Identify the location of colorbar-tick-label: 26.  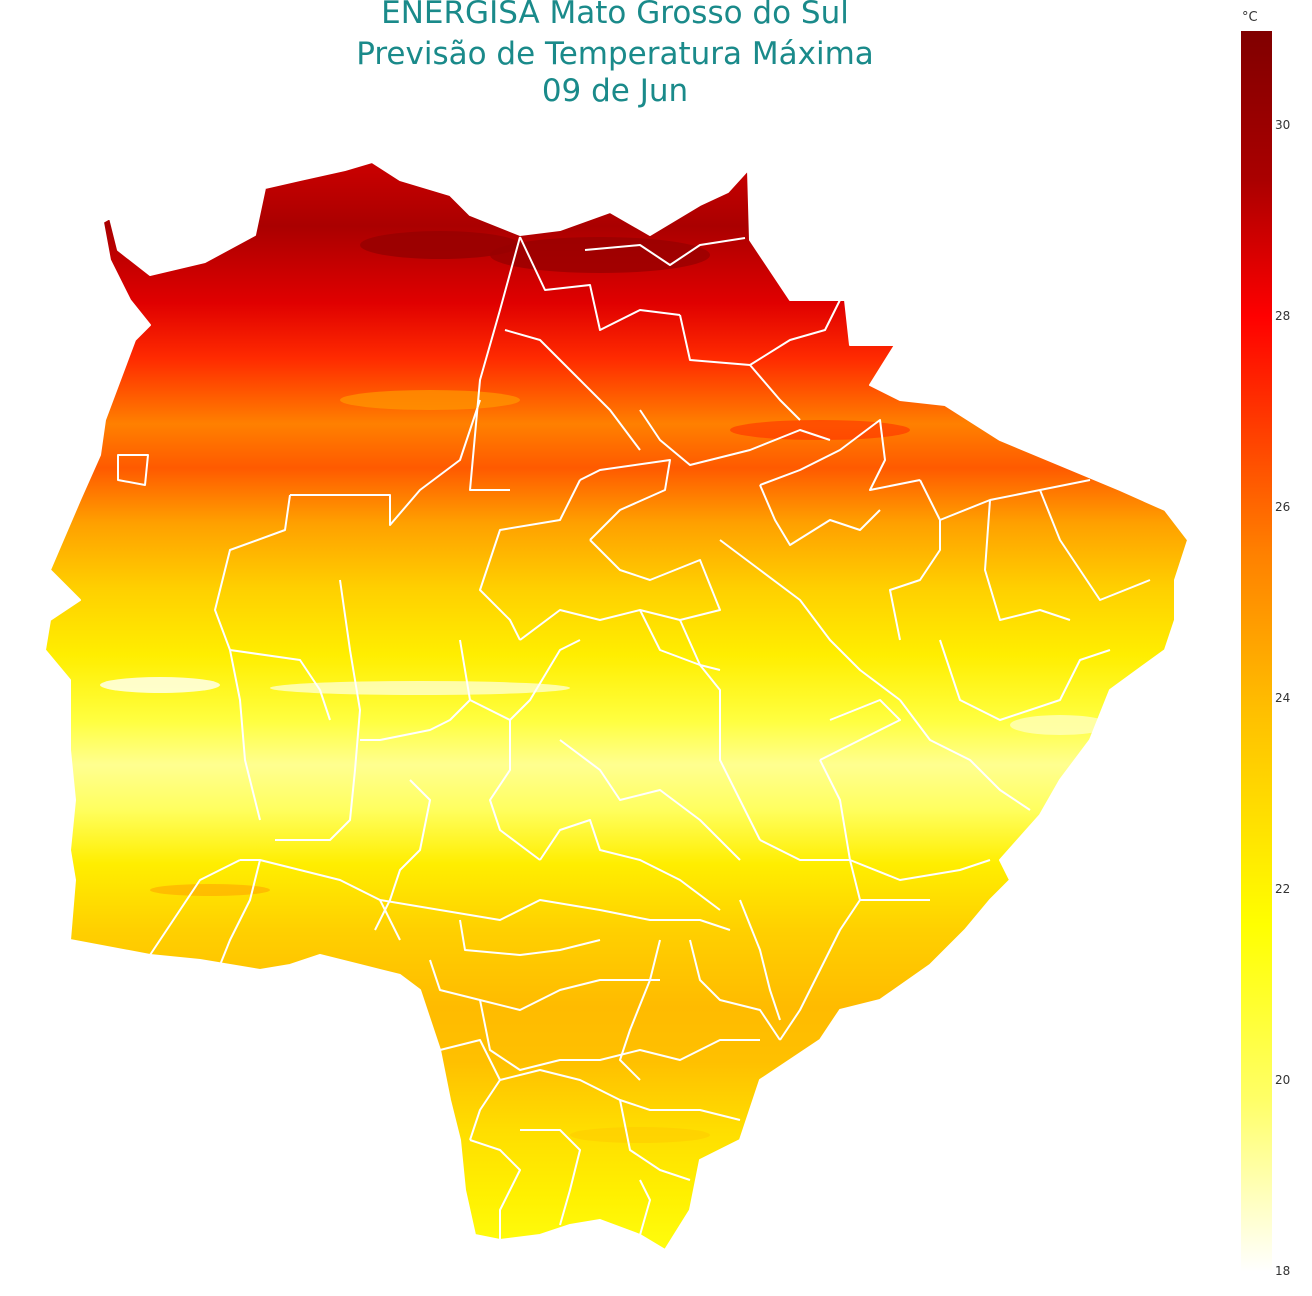
(1283, 507).